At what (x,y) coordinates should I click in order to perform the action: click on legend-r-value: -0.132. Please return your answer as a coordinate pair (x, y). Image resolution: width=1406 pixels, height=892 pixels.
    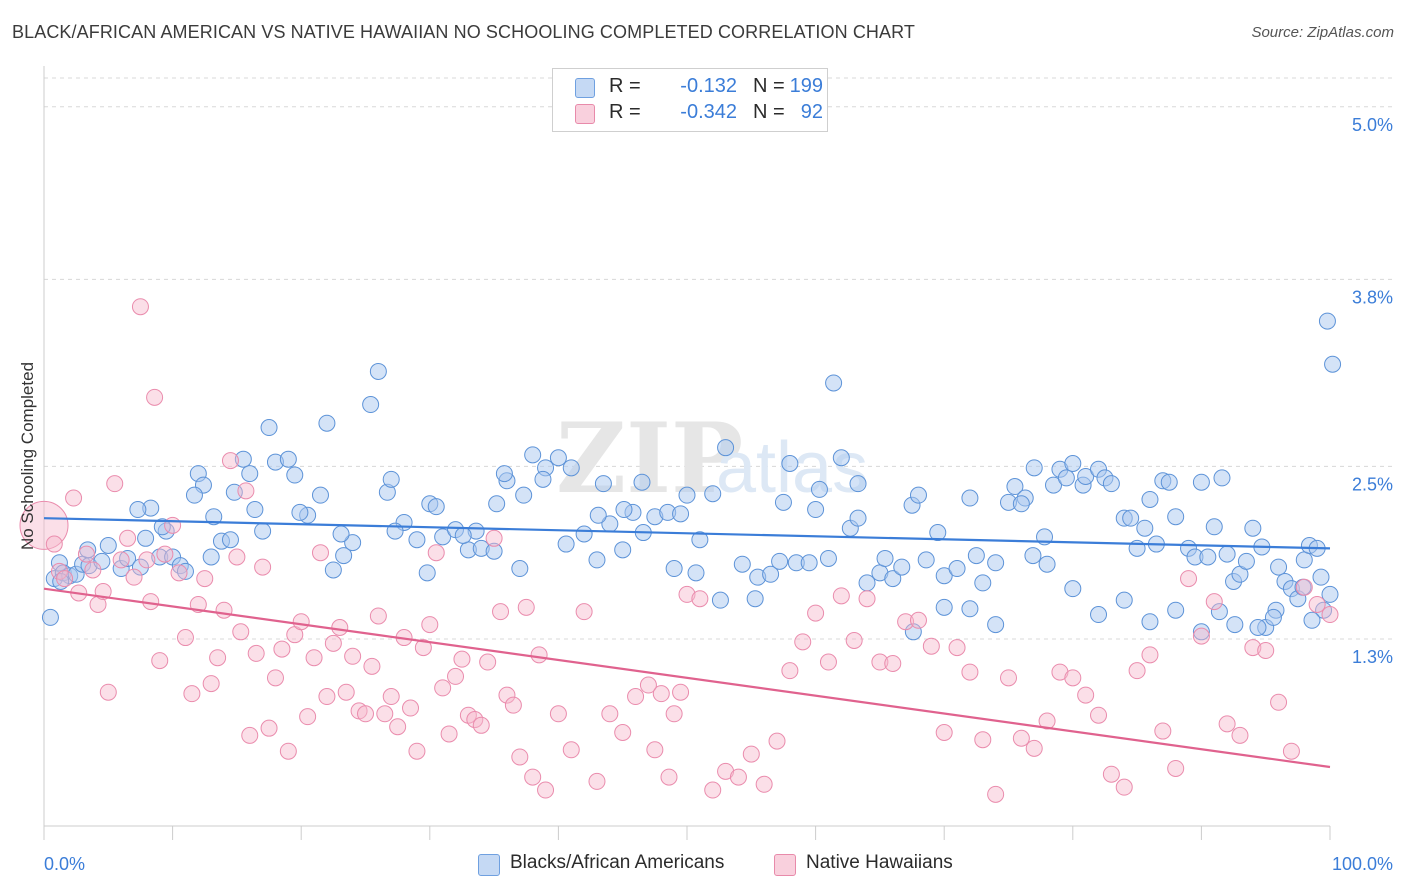
    Looking at the image, I should click on (708, 86).